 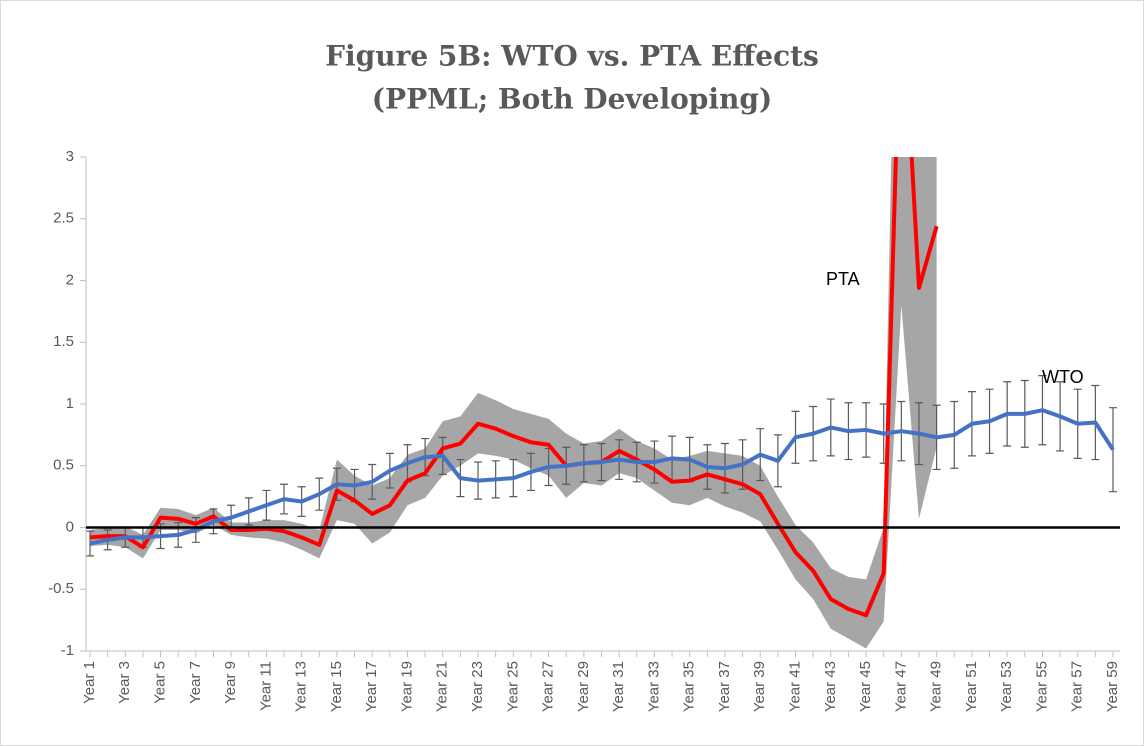 I want to click on y-tick-label: 3, so click(x=70, y=156).